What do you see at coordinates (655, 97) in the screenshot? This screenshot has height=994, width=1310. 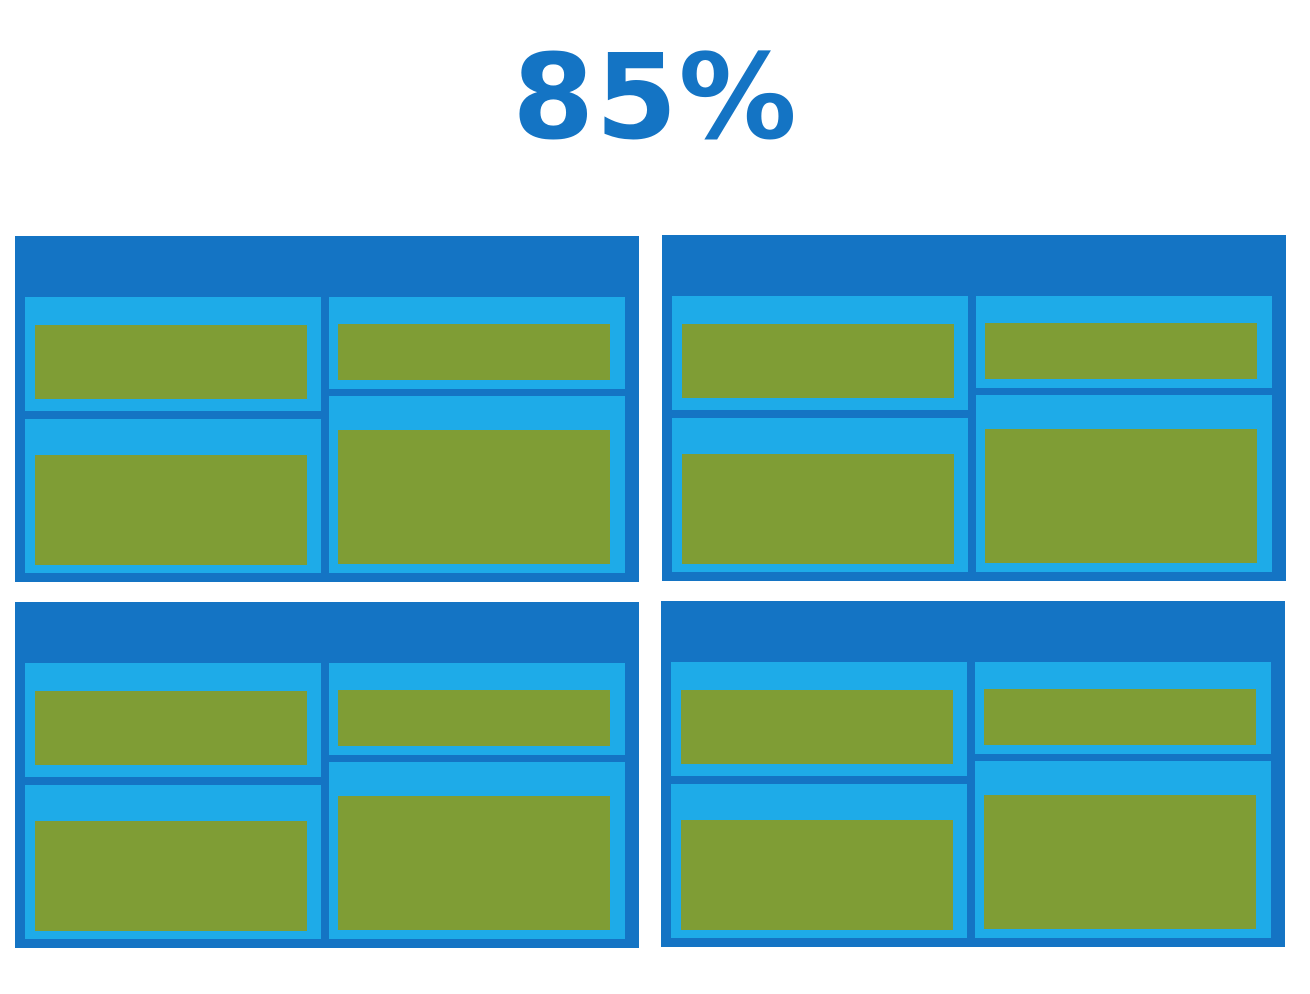 I see `percentage-headline: 85%` at bounding box center [655, 97].